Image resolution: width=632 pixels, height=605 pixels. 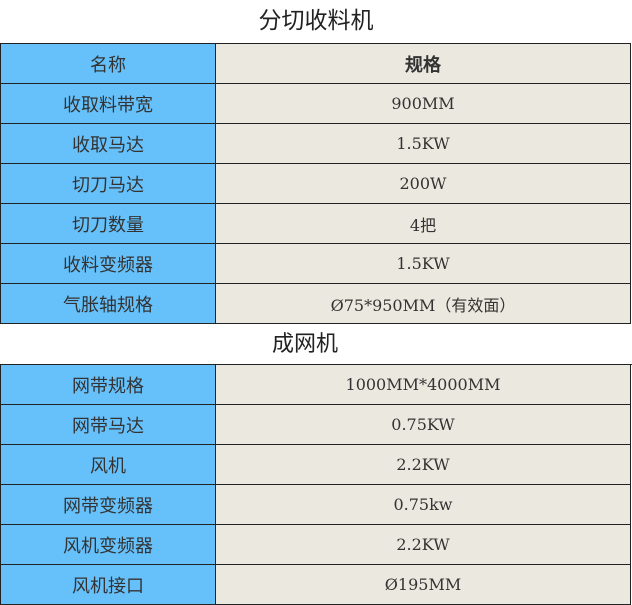 I want to click on table-row: 收取马达 1.5KW, so click(x=315, y=143).